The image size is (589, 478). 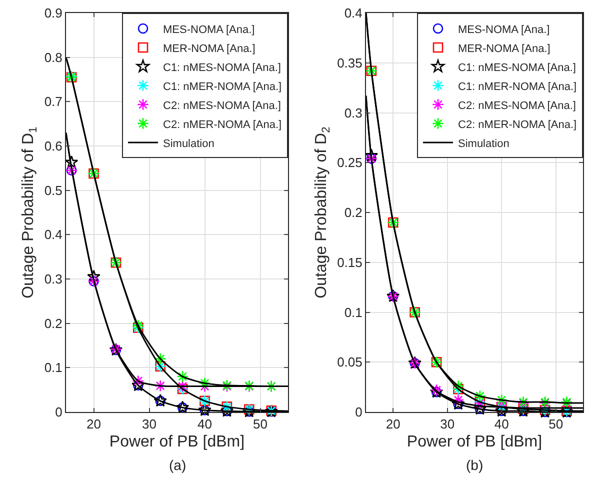 I want to click on text: (a), so click(x=177, y=465).